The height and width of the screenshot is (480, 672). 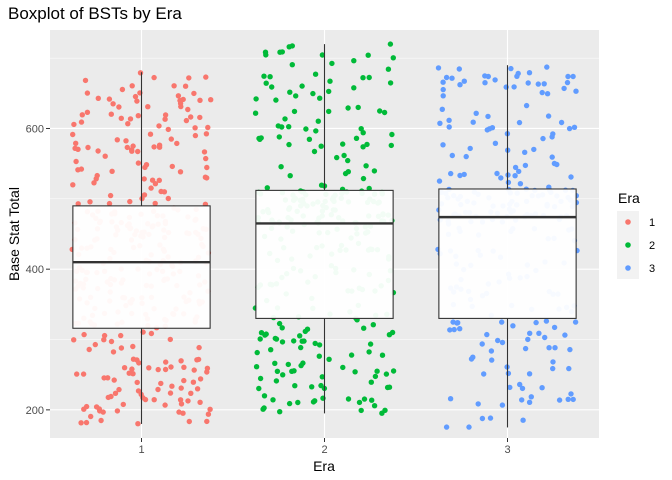 What do you see at coordinates (35, 270) in the screenshot?
I see `y-tick-label: 400` at bounding box center [35, 270].